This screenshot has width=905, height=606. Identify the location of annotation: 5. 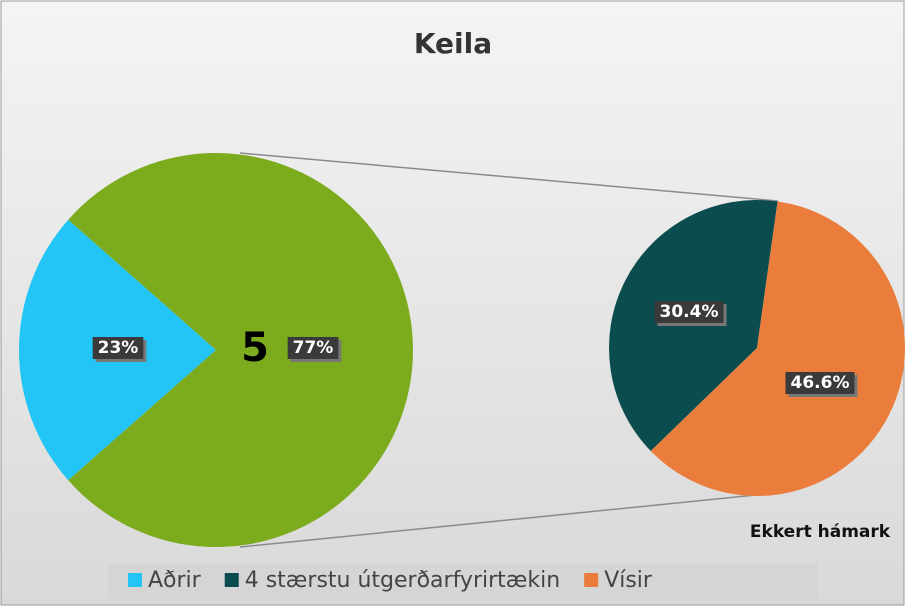
(255, 348).